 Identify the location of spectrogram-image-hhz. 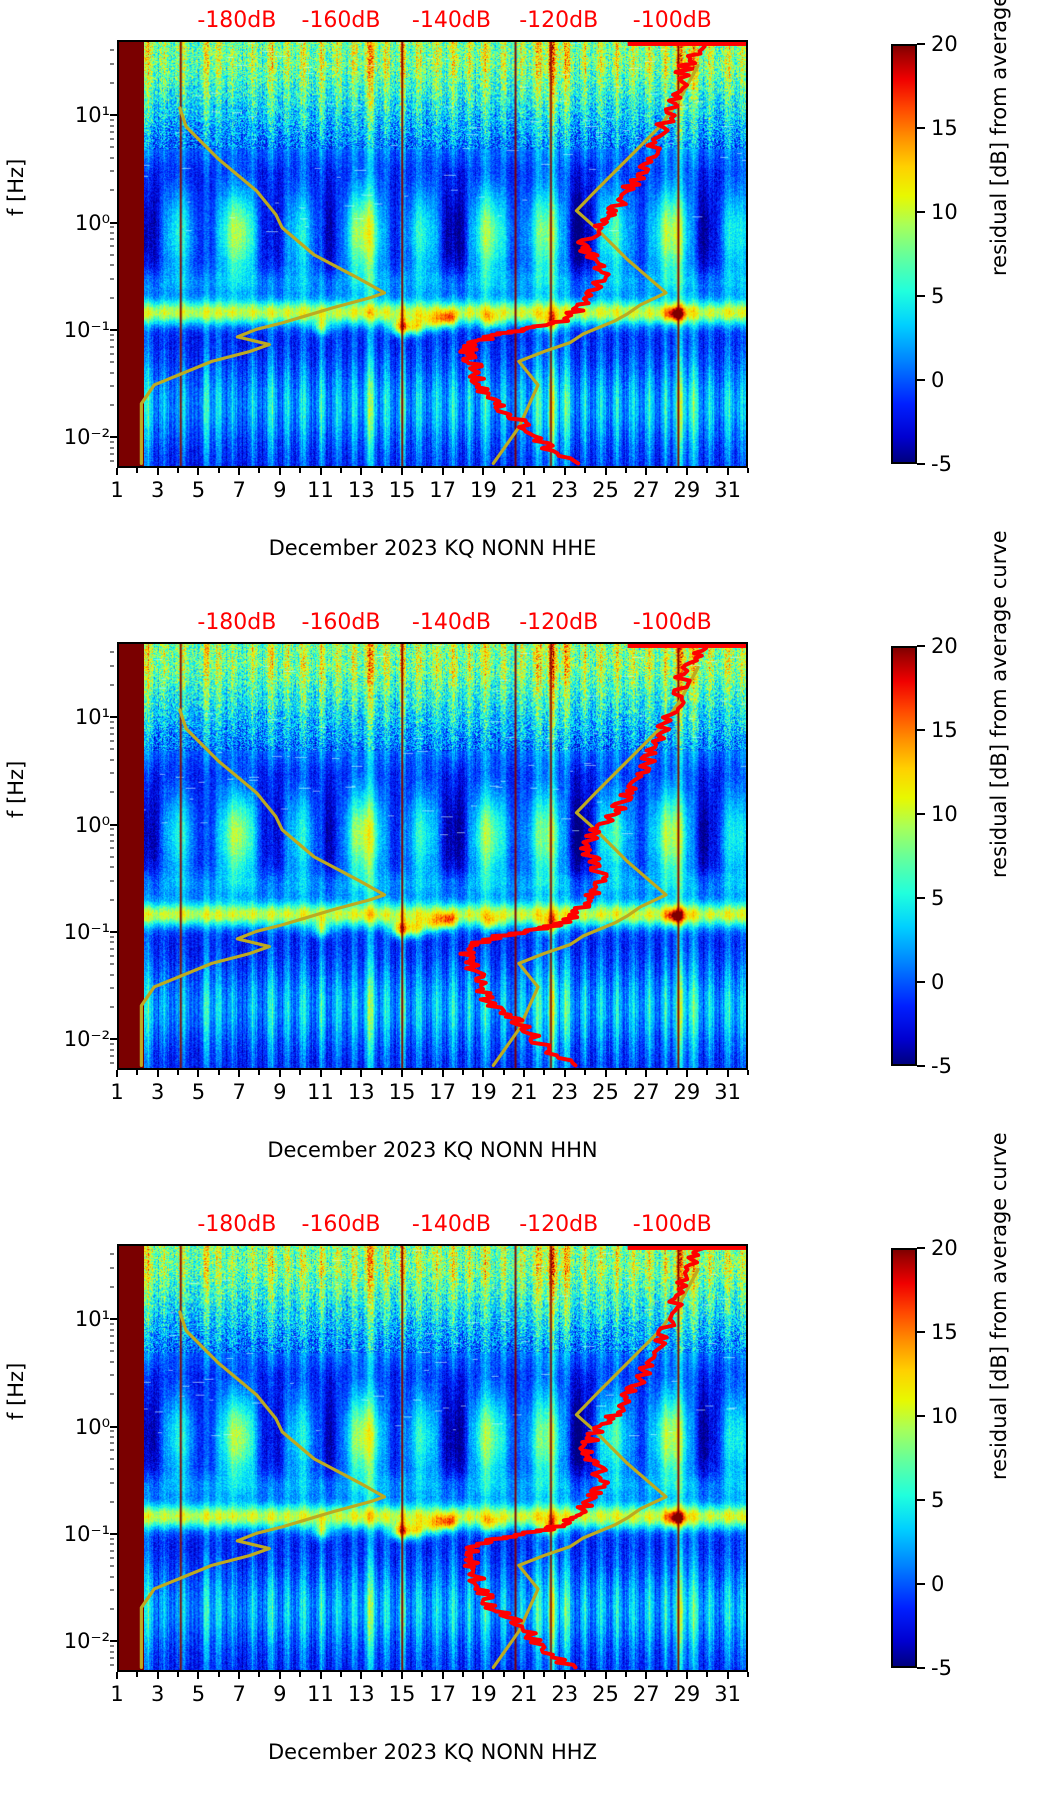
(432, 1458).